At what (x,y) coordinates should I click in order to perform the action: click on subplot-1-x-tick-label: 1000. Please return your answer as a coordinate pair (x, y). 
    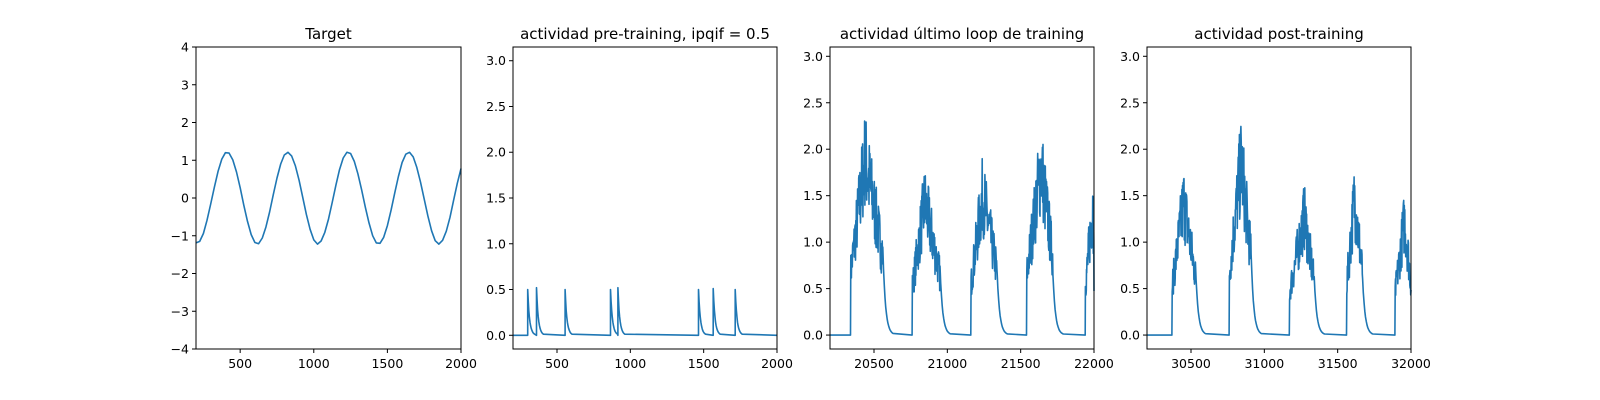
    Looking at the image, I should click on (314, 363).